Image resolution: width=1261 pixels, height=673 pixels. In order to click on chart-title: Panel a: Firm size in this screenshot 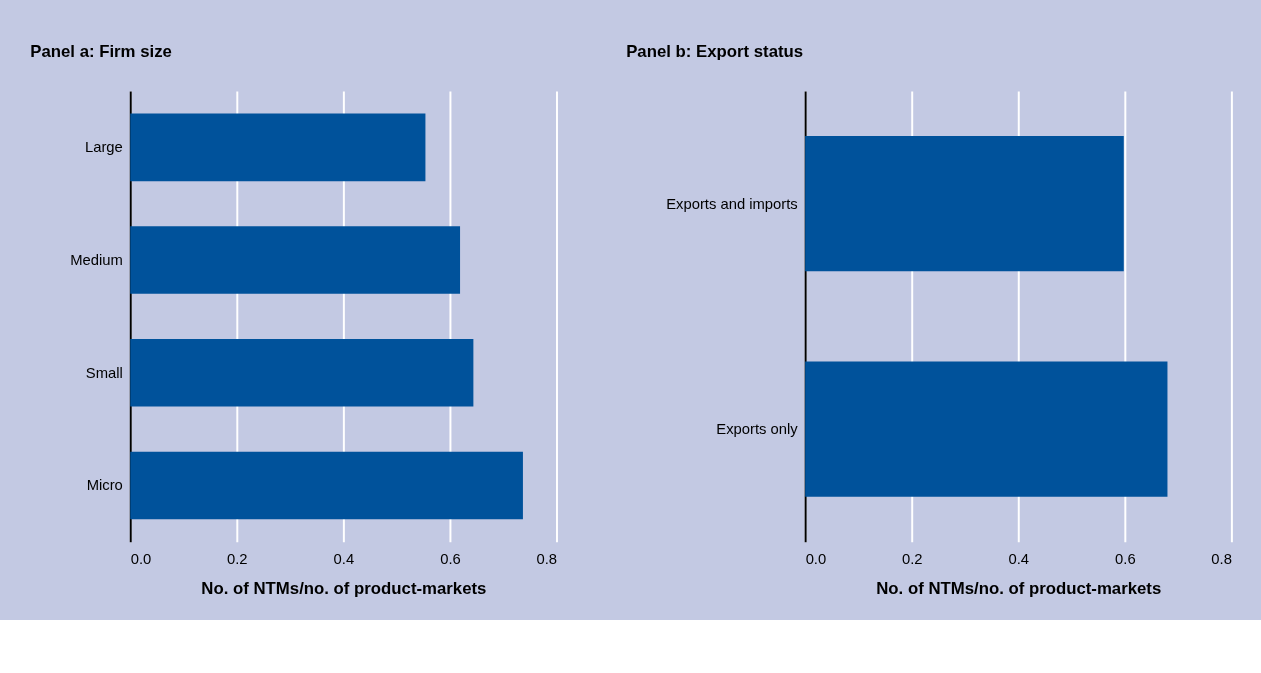, I will do `click(101, 52)`.